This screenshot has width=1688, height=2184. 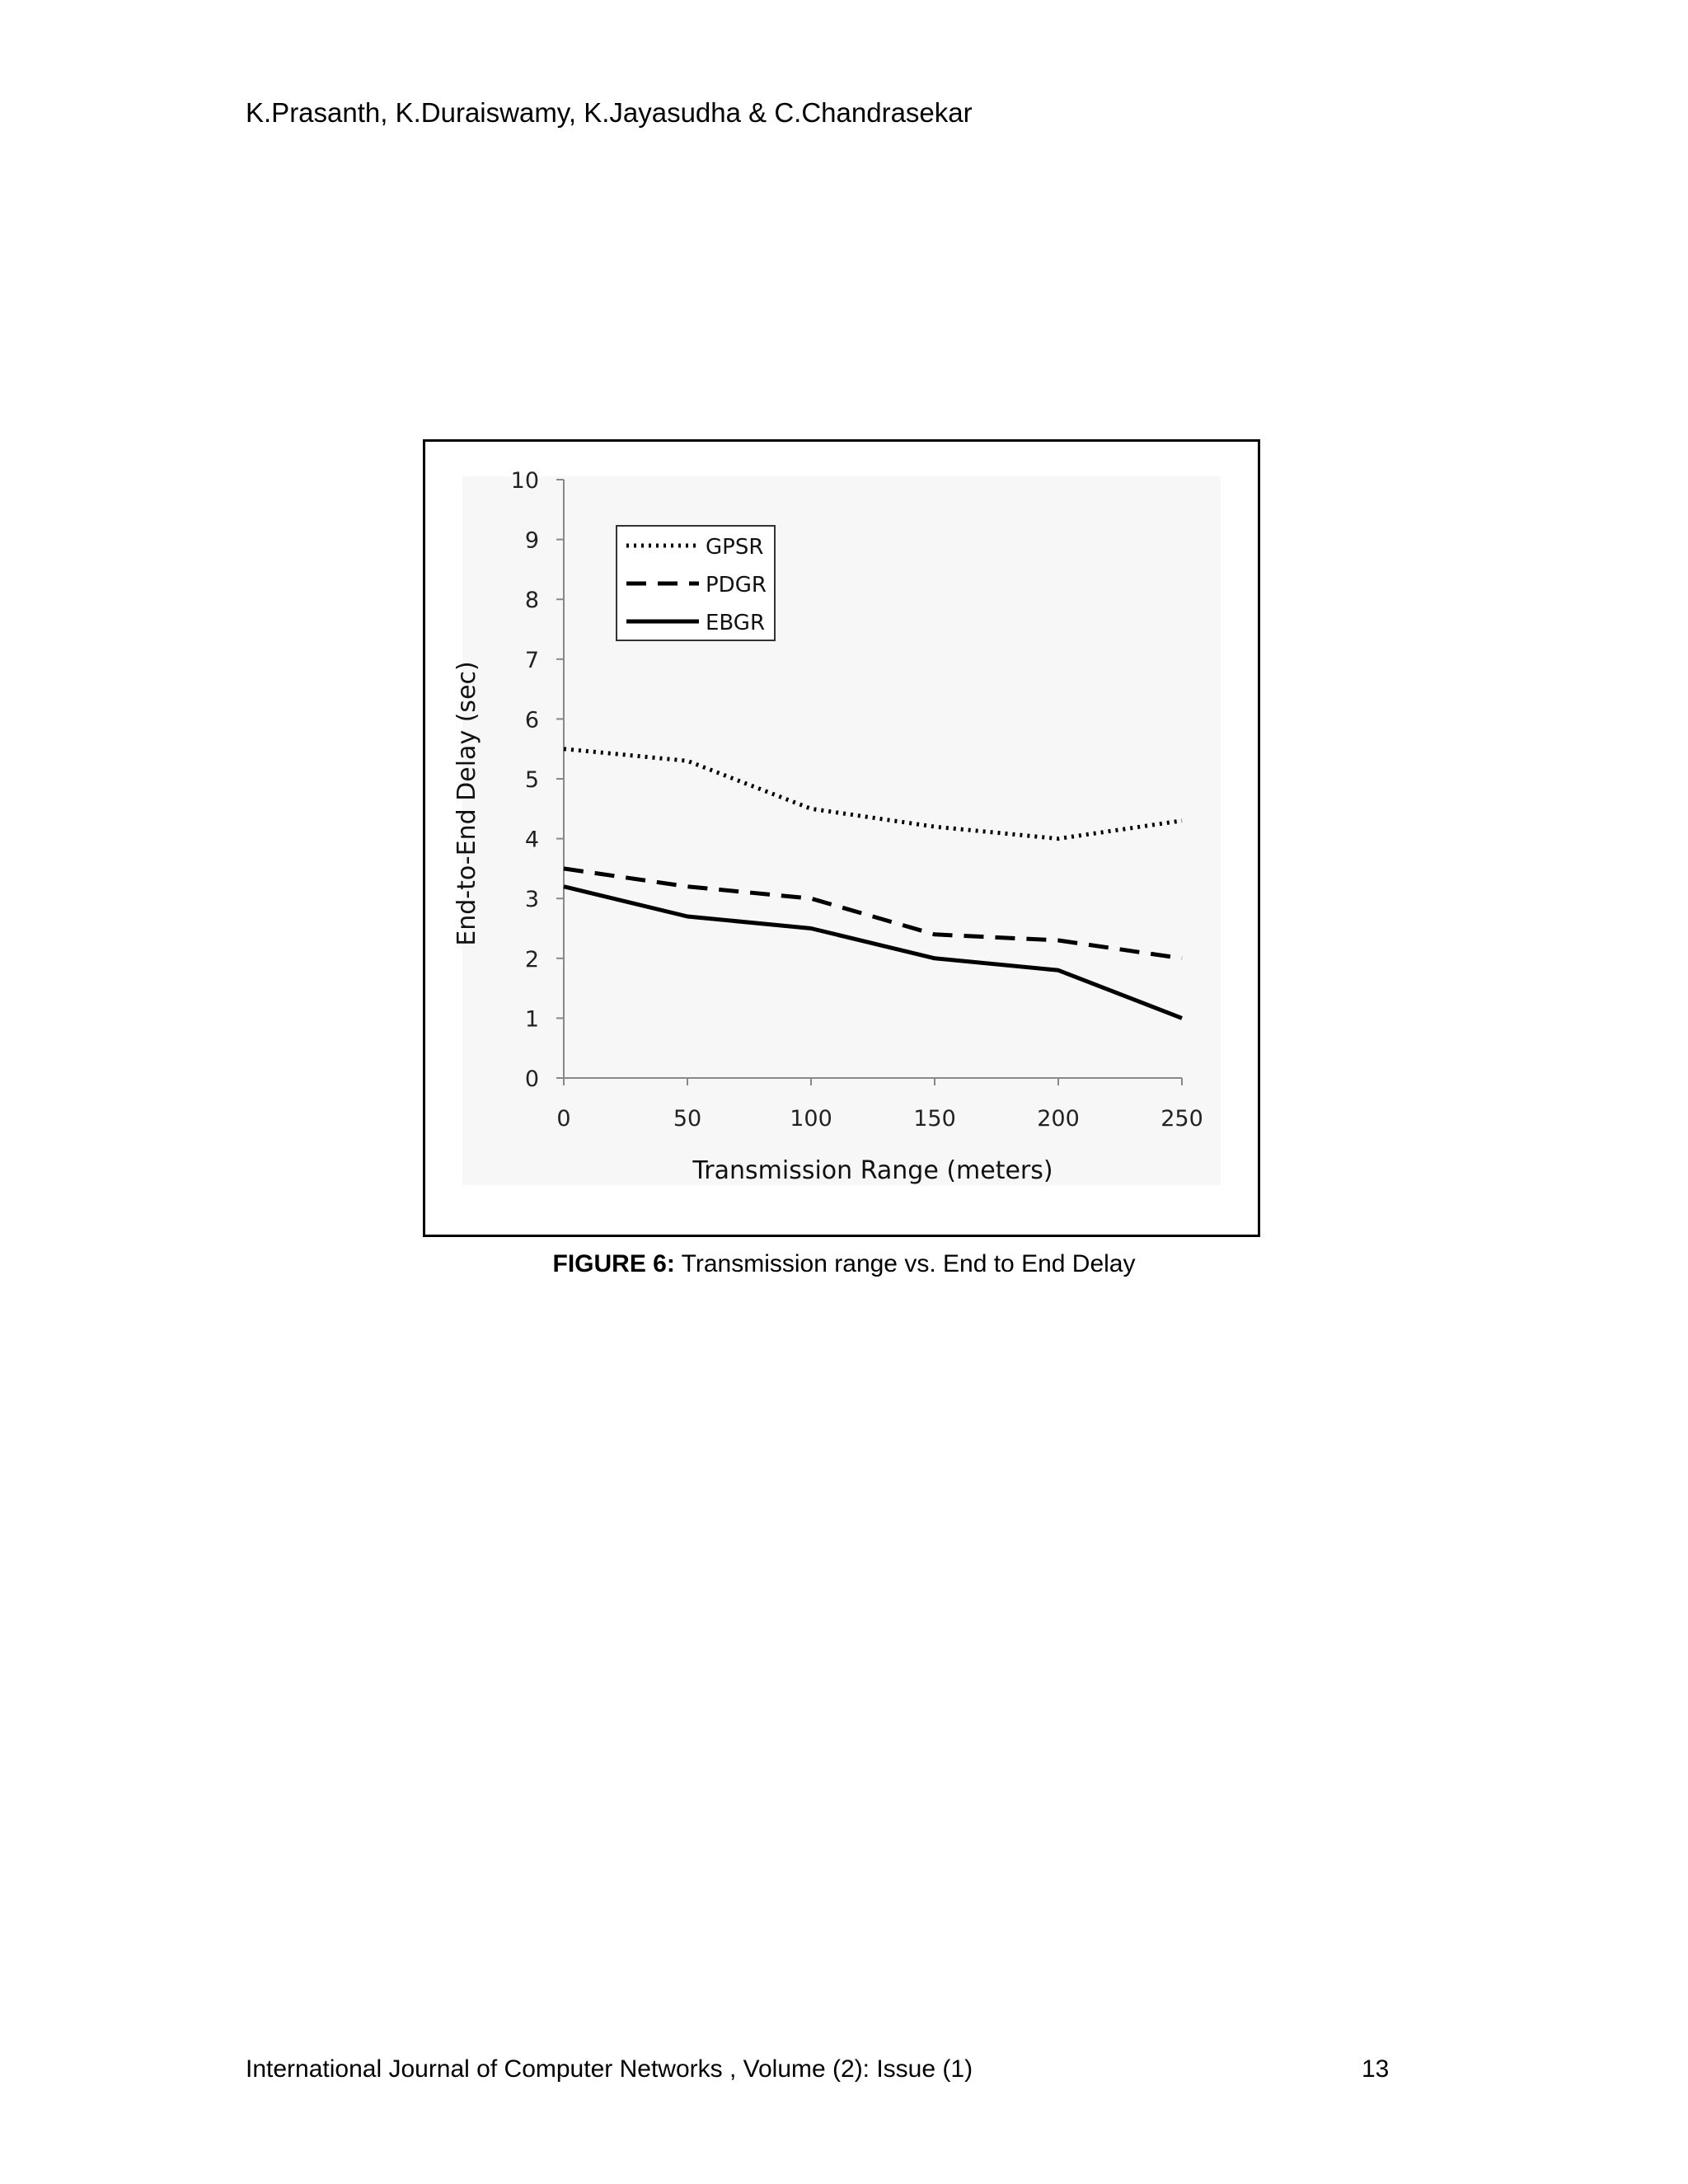 What do you see at coordinates (532, 780) in the screenshot?
I see `y-tick-label: 5` at bounding box center [532, 780].